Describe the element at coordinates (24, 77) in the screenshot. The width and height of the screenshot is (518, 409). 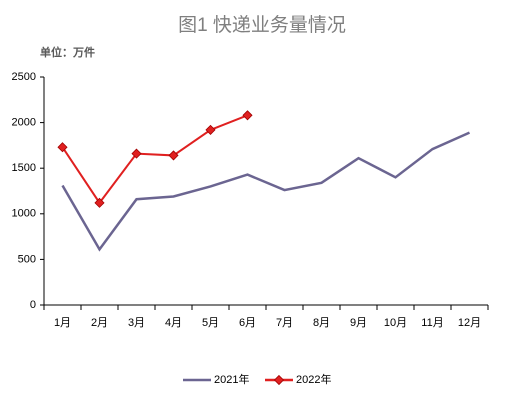
I see `y-tick-label: 2500` at that location.